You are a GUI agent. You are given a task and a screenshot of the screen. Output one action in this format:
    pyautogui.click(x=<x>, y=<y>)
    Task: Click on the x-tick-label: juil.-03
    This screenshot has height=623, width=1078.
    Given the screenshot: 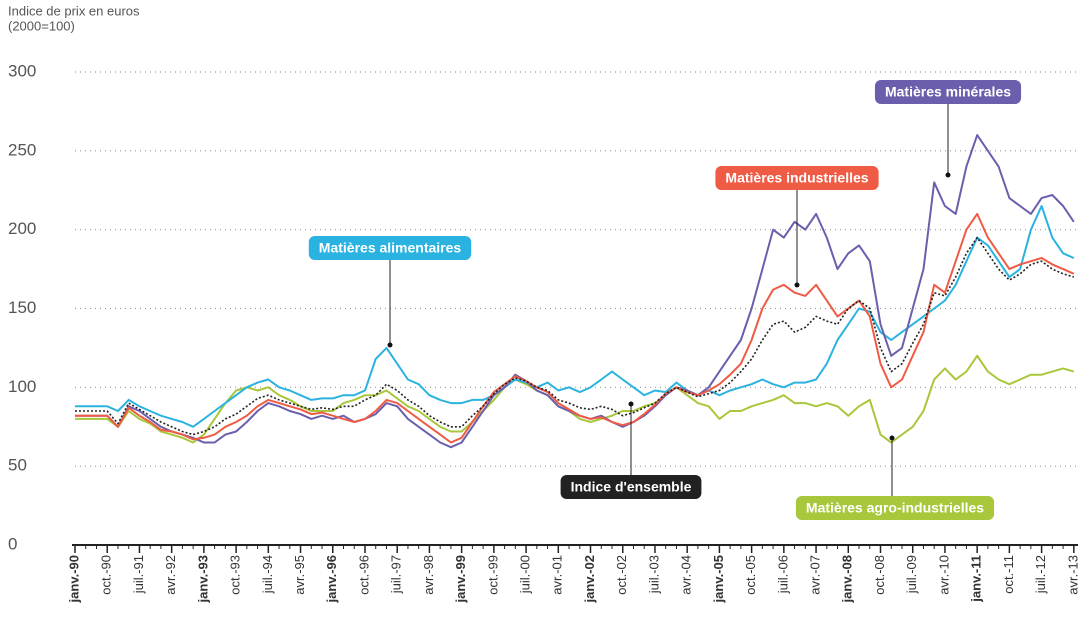 What is the action you would take?
    pyautogui.click(x=653, y=574)
    